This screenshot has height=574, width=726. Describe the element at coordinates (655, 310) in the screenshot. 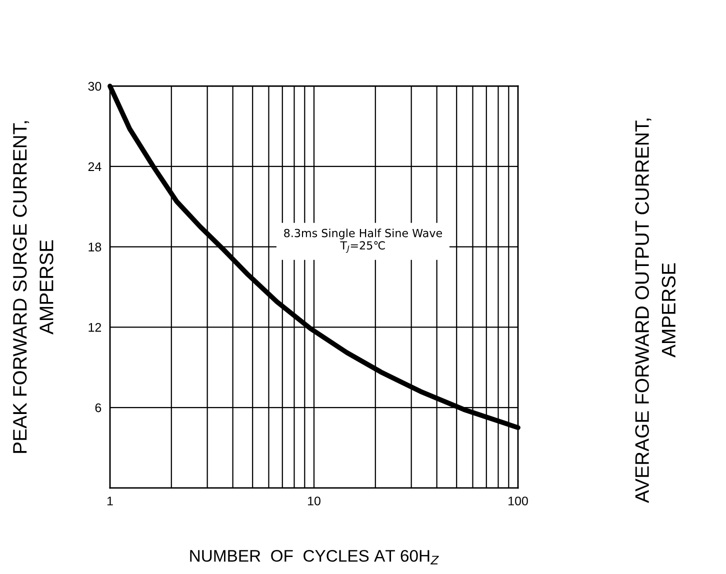

I see `text: AVERAGE FORWARD OUTPUT CURRENT, AMPERSE` at that location.